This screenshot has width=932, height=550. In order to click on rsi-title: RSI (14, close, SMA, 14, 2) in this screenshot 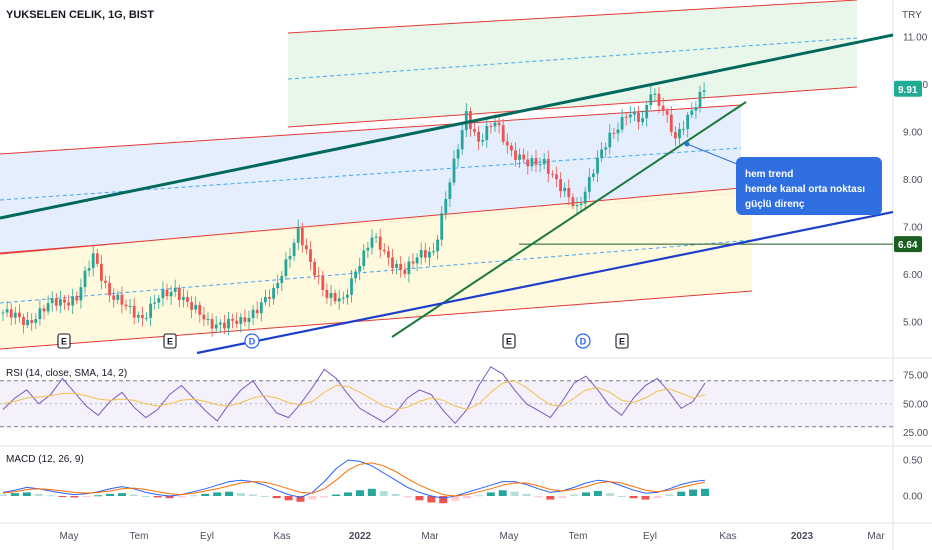, I will do `click(66, 373)`.